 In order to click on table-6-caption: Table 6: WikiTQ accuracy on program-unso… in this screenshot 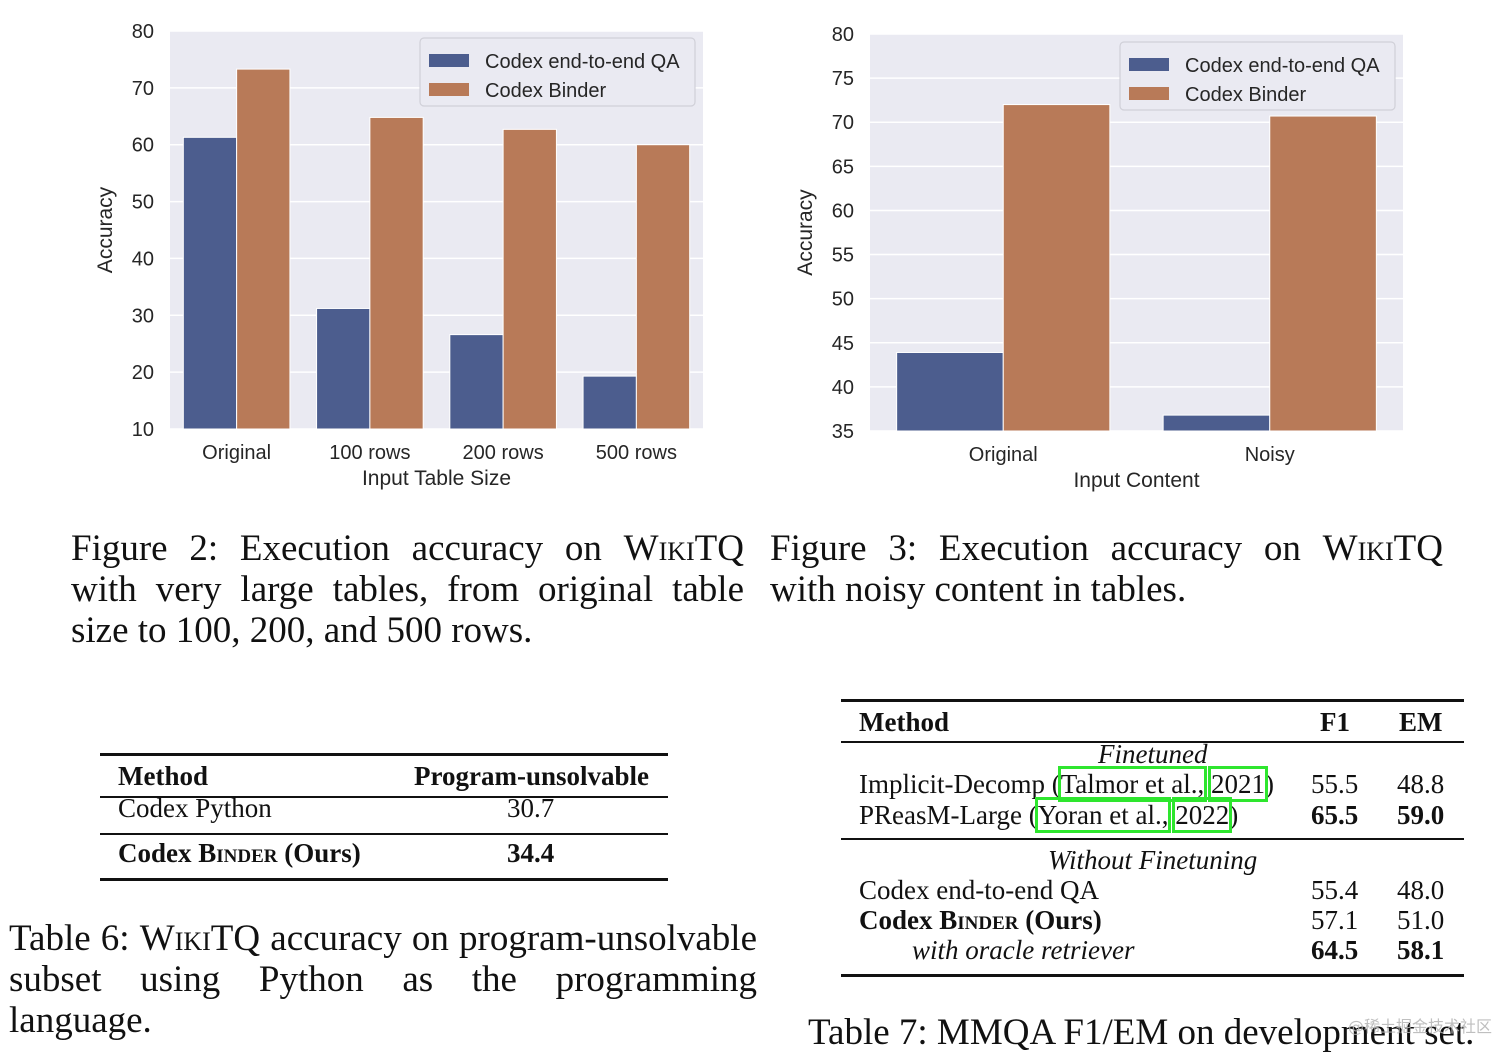, I will do `click(383, 979)`.